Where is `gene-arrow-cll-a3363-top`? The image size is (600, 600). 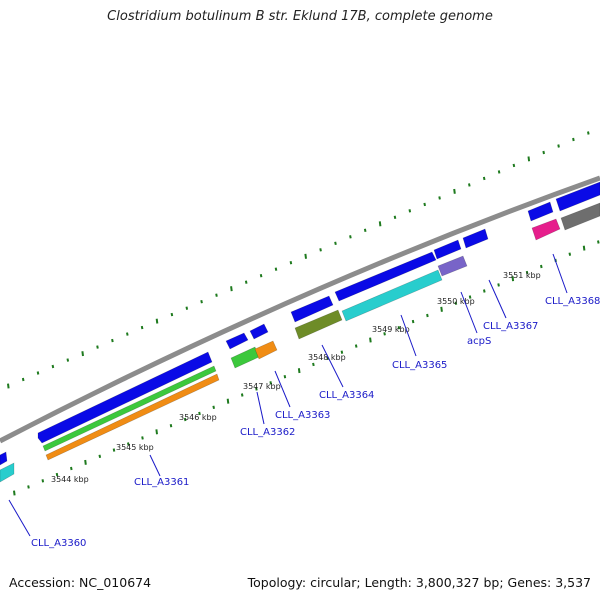
gene-arrow-cll-a3363-top is located at coordinates (259, 331).